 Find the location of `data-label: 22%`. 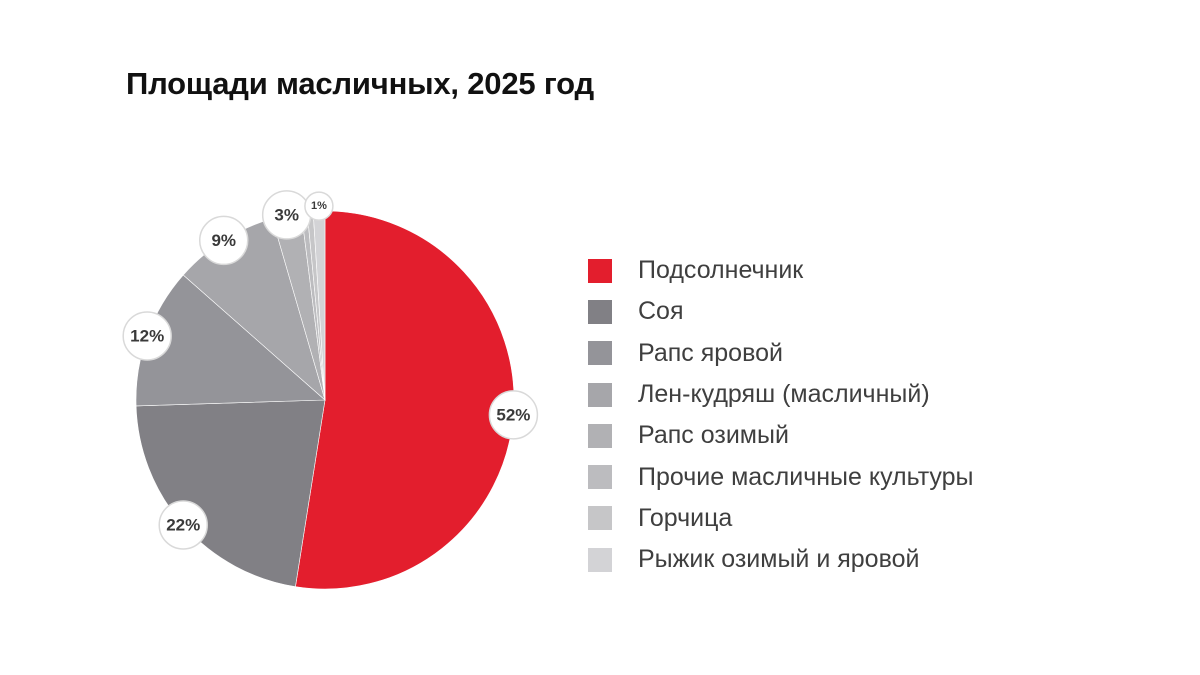

data-label: 22% is located at coordinates (183, 524).